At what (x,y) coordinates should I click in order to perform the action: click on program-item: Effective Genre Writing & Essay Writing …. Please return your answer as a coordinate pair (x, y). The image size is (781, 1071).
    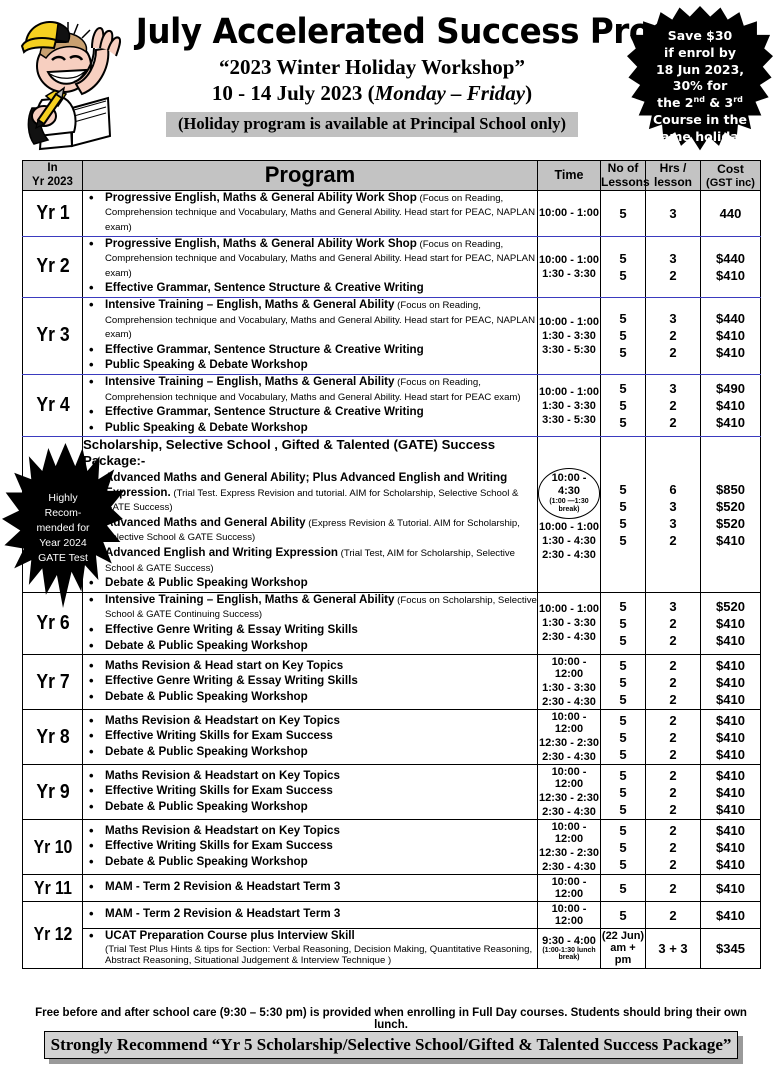
    Looking at the image, I should click on (310, 630).